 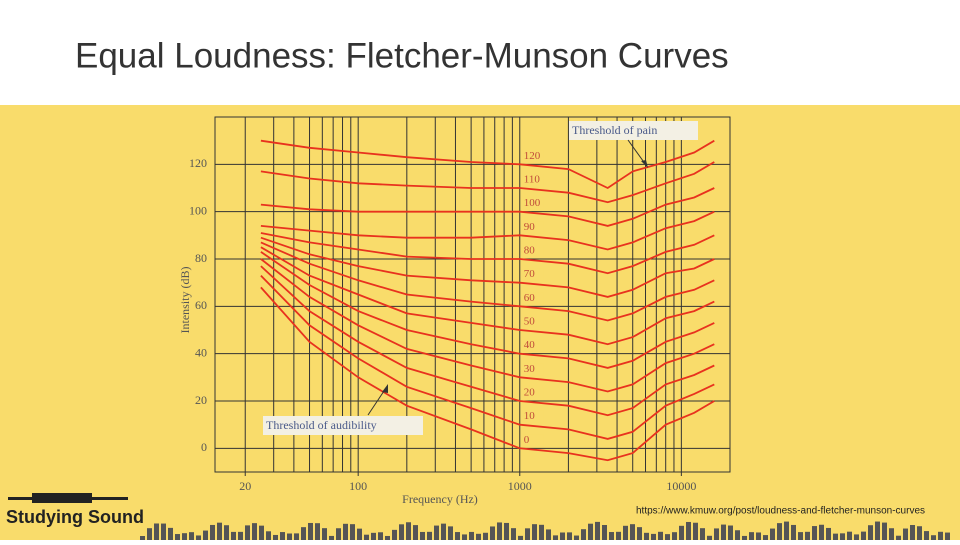 What do you see at coordinates (440, 499) in the screenshot?
I see `x-axis-label: Frequency (Hz)` at bounding box center [440, 499].